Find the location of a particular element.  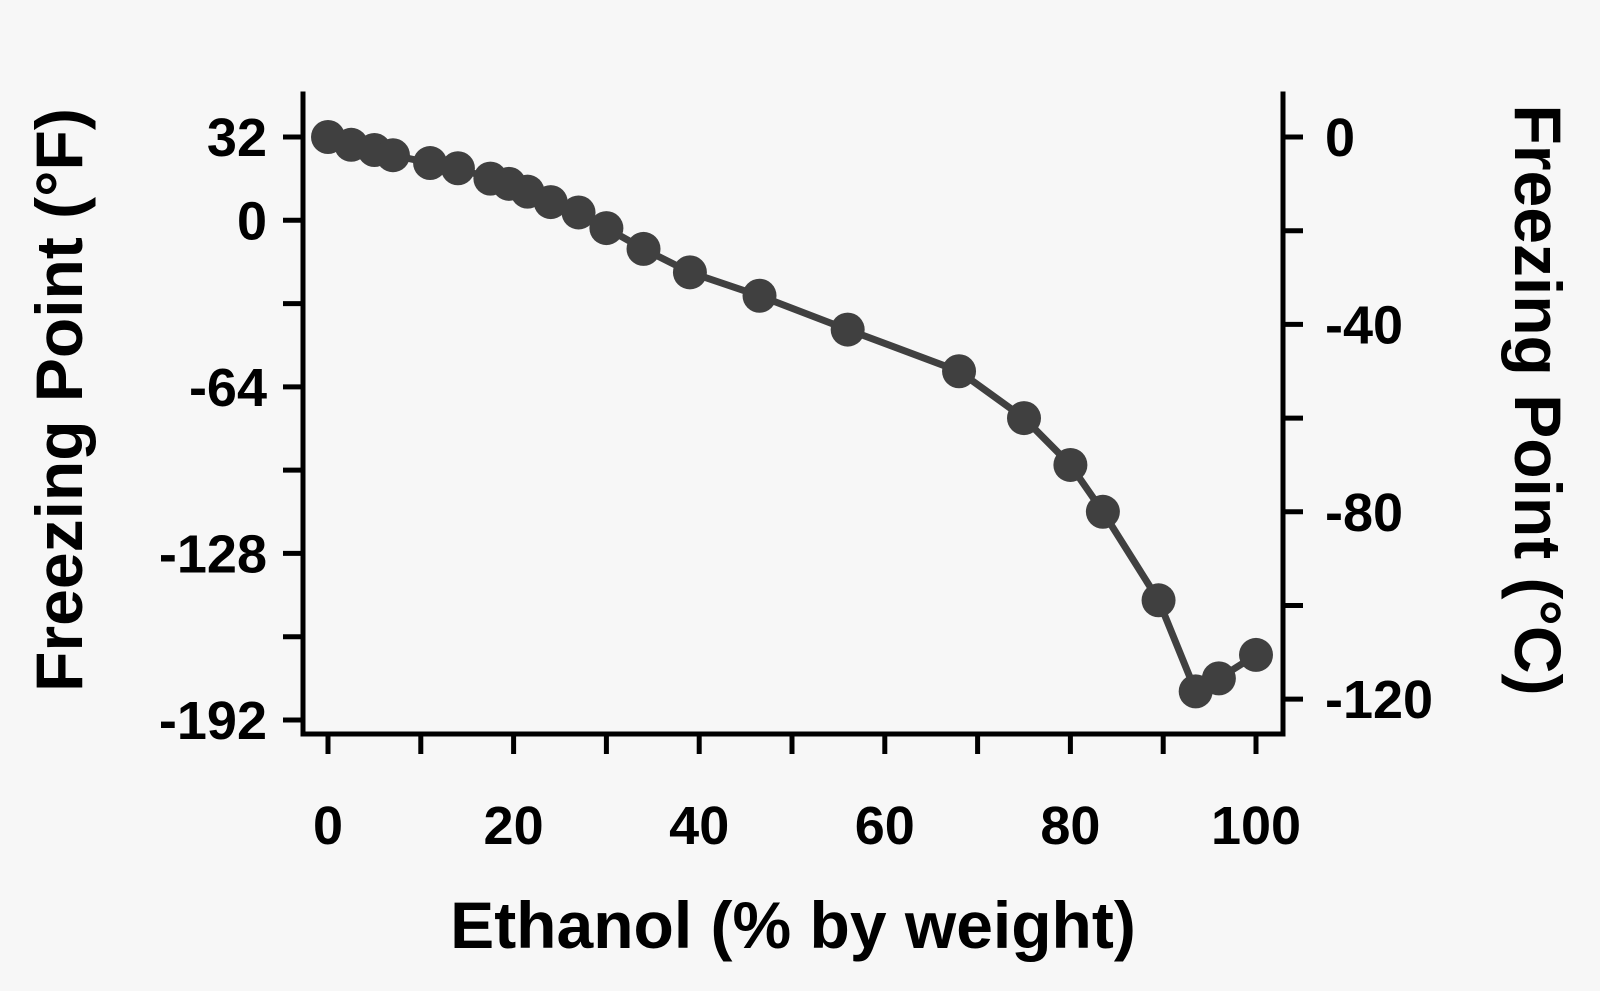

x-tick-label: 60 is located at coordinates (885, 826).